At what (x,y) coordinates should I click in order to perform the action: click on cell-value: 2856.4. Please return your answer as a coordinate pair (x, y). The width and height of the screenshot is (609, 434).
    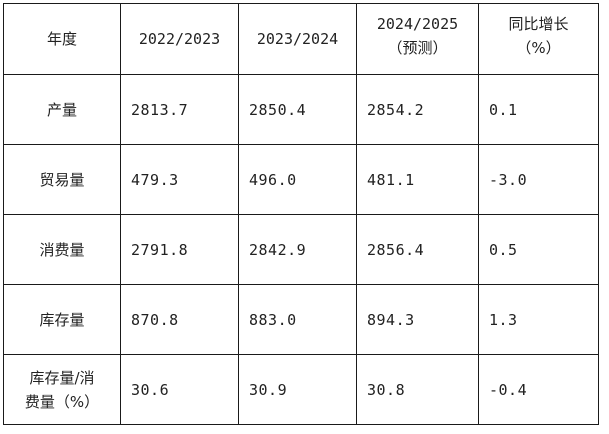
    Looking at the image, I should click on (417, 249).